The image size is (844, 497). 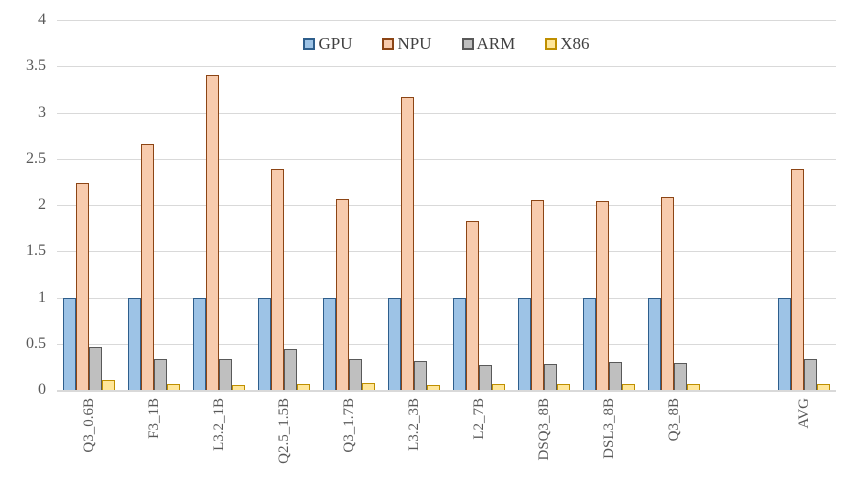 I want to click on bar-group-L3.2_1B, so click(x=219, y=205).